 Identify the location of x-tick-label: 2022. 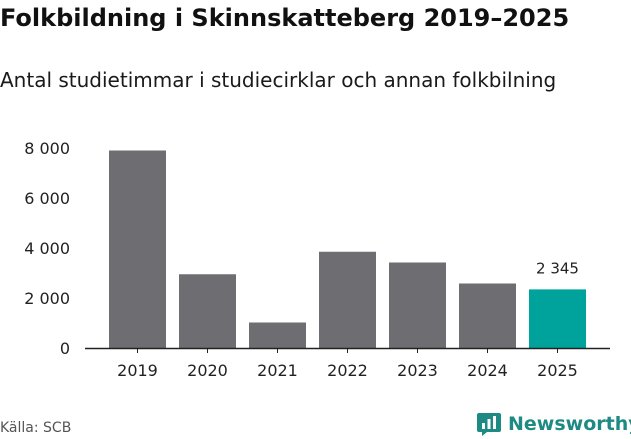
(347, 370).